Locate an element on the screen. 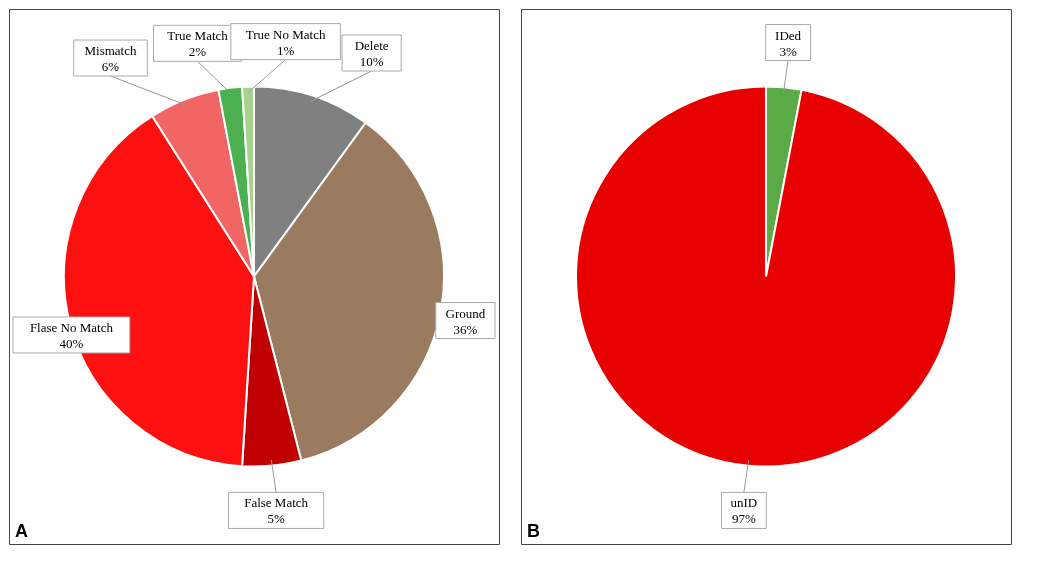 The width and height of the screenshot is (1051, 575). slice-label: unID is located at coordinates (744, 503).